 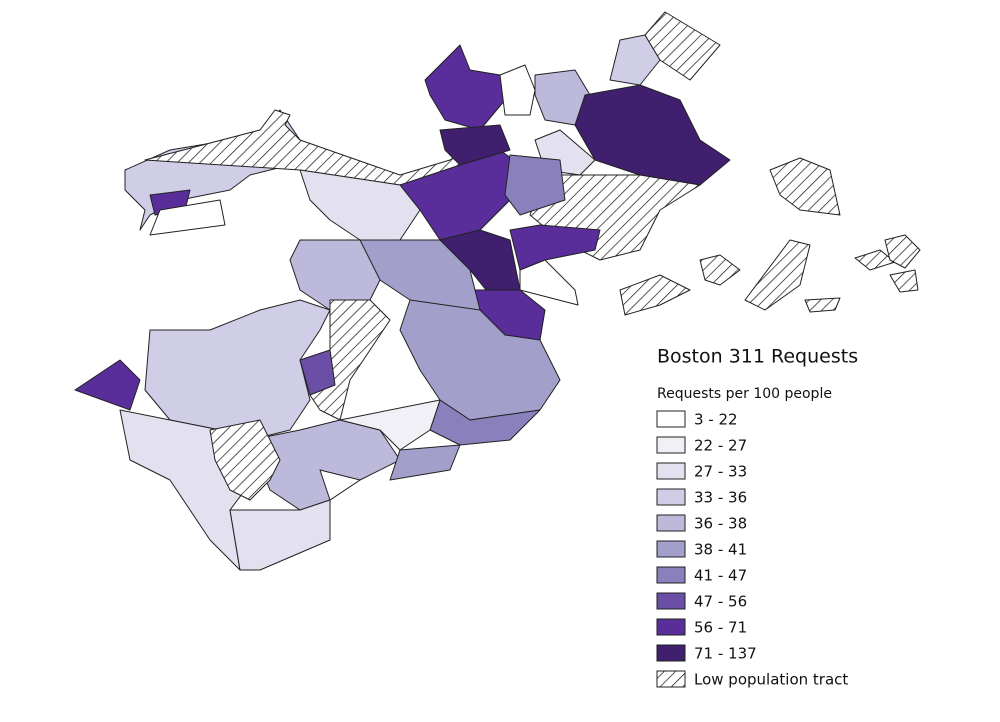 I want to click on legend-label: 47 - 56, so click(x=720, y=602).